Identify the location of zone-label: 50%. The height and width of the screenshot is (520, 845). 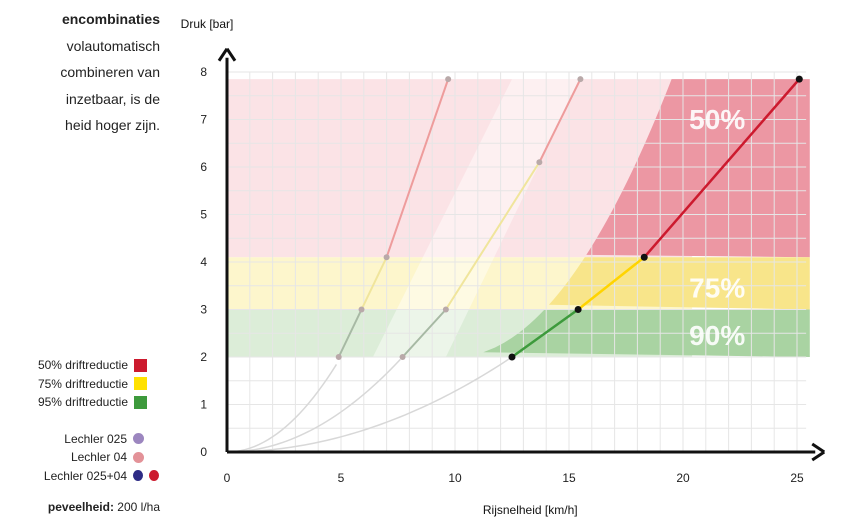
(717, 119).